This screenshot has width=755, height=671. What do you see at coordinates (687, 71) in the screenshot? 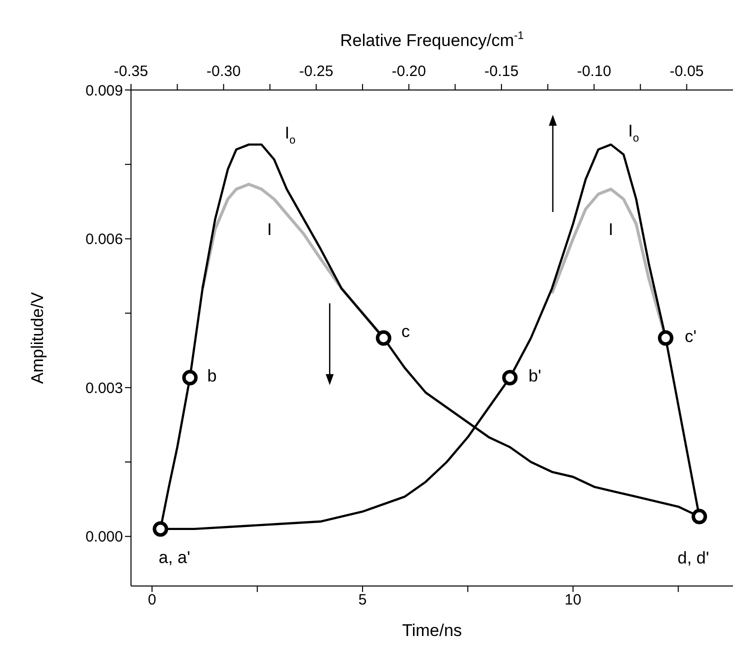
I see `x2-tick-label: -0.05` at bounding box center [687, 71].